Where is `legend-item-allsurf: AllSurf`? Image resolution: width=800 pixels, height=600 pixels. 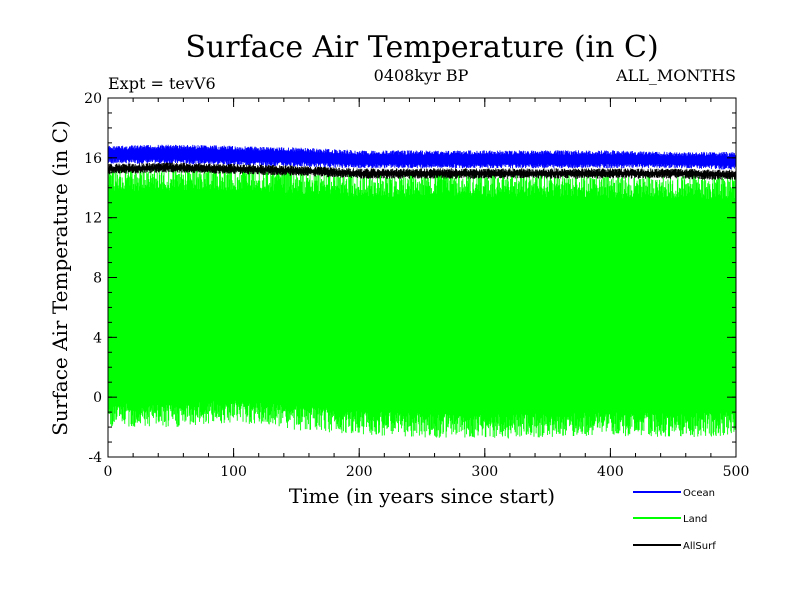
legend-item-allsurf: AllSurf is located at coordinates (674, 546).